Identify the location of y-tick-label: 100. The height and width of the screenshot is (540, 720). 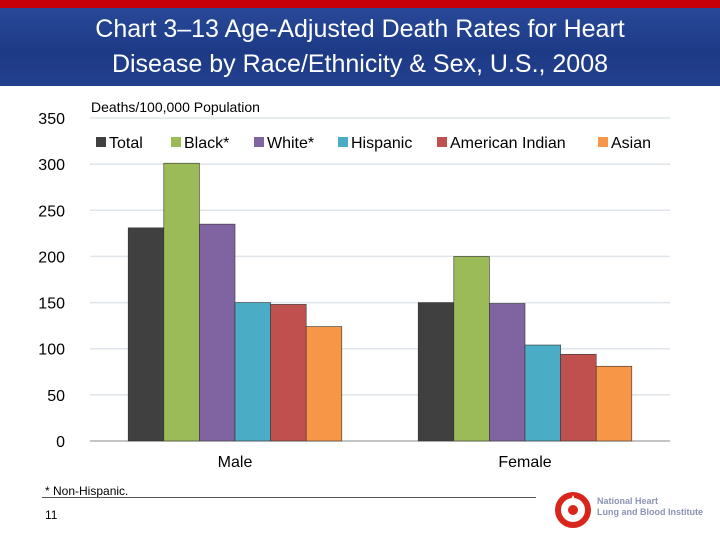
(51, 350).